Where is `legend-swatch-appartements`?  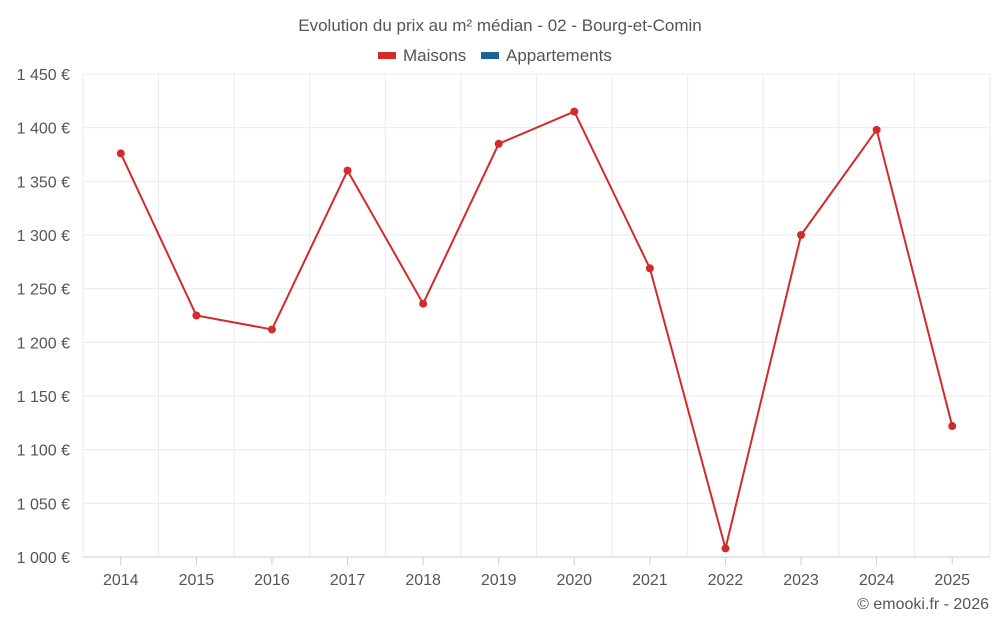 legend-swatch-appartements is located at coordinates (490, 55).